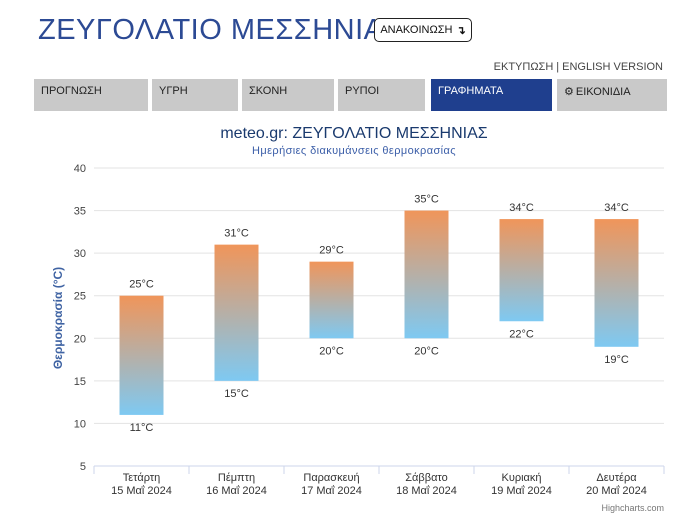 This screenshot has width=688, height=527. I want to click on tab-icons: ⚙ ΕΙΚΟΝΙΔΙΑ, so click(612, 95).